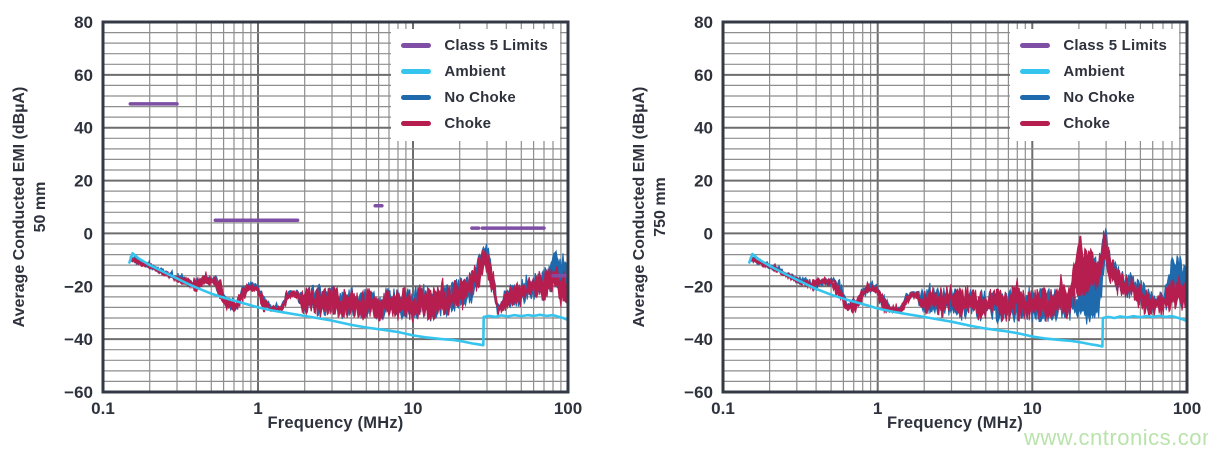 This screenshot has width=1208, height=456. What do you see at coordinates (660, 207) in the screenshot?
I see `y-axis-title-distance: 750 mm` at bounding box center [660, 207].